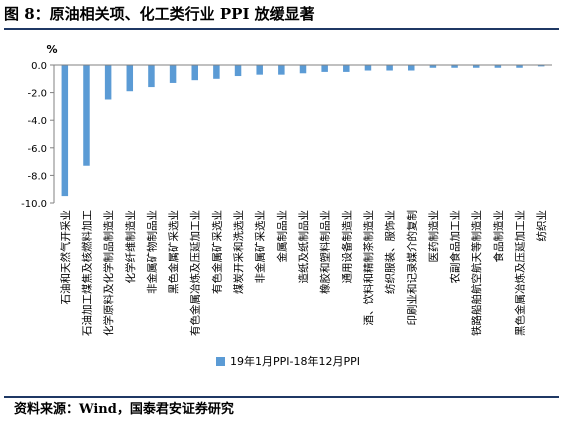  Describe the element at coordinates (433, 236) in the screenshot. I see `x-category-label: 医药制造业` at that location.